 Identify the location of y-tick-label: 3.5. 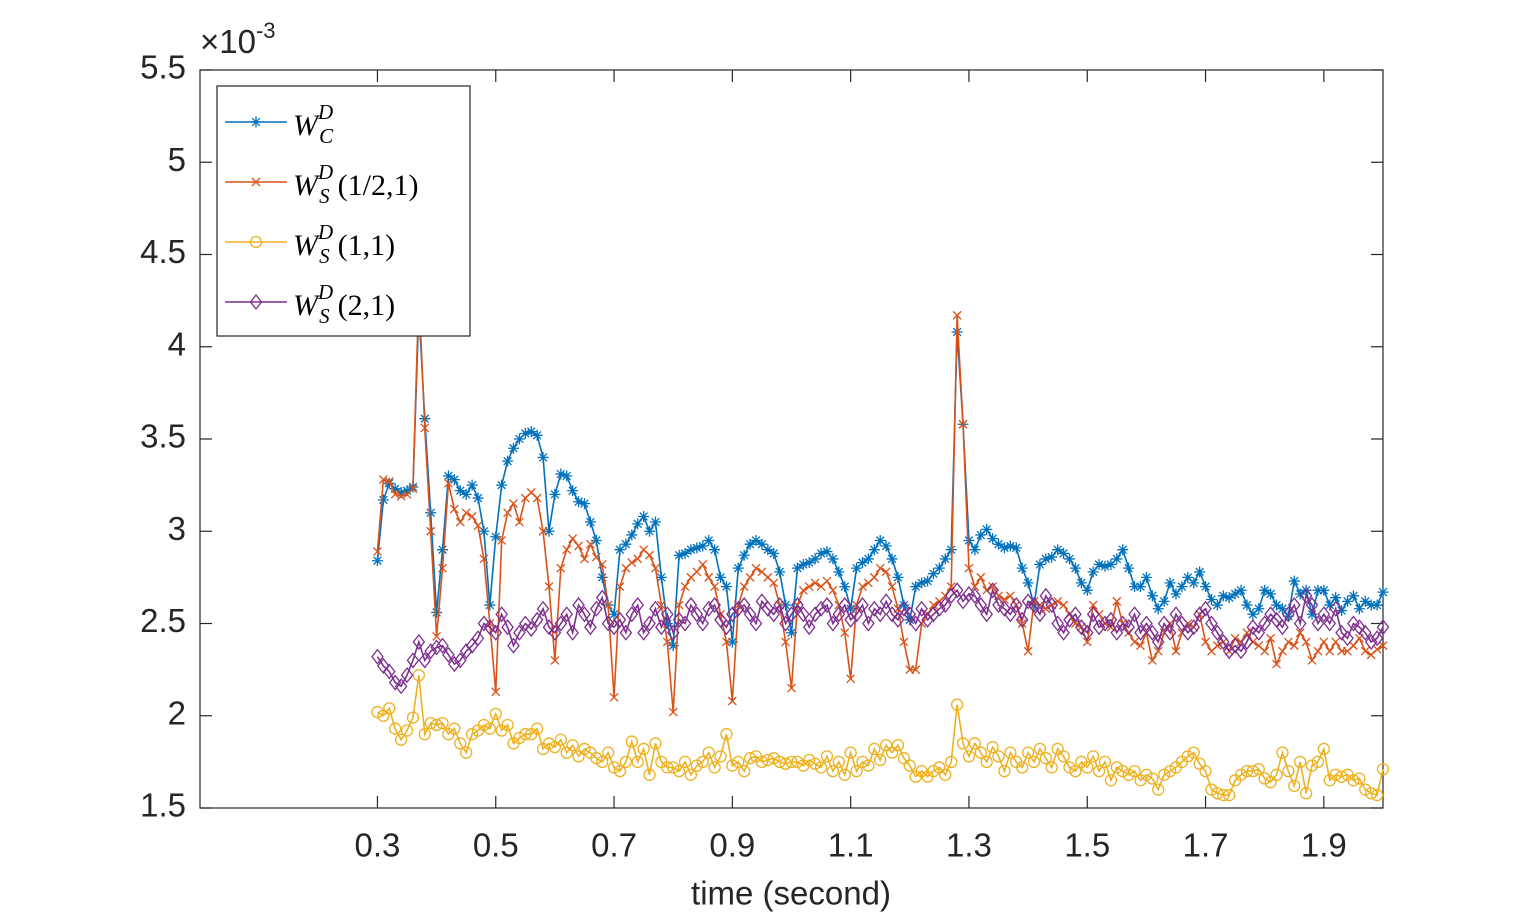
(163, 436).